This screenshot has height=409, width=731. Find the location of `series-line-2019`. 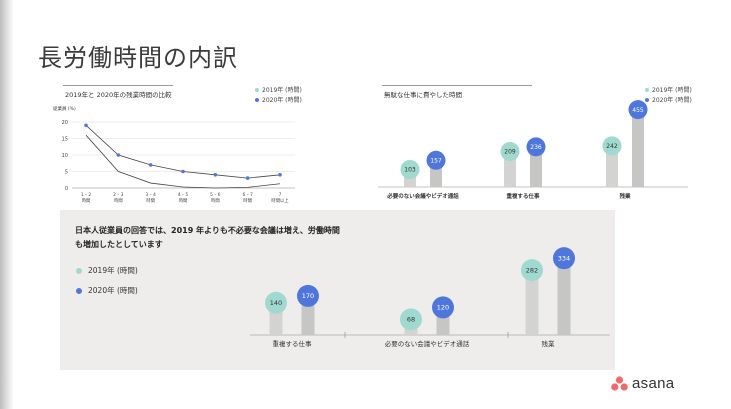

series-line-2019 is located at coordinates (183, 161).